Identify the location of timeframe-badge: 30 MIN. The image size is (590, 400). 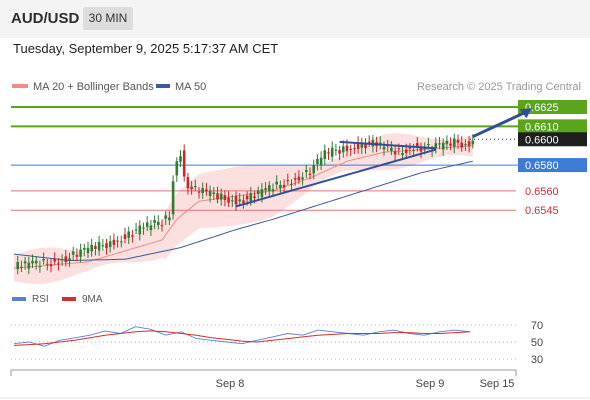
(108, 18).